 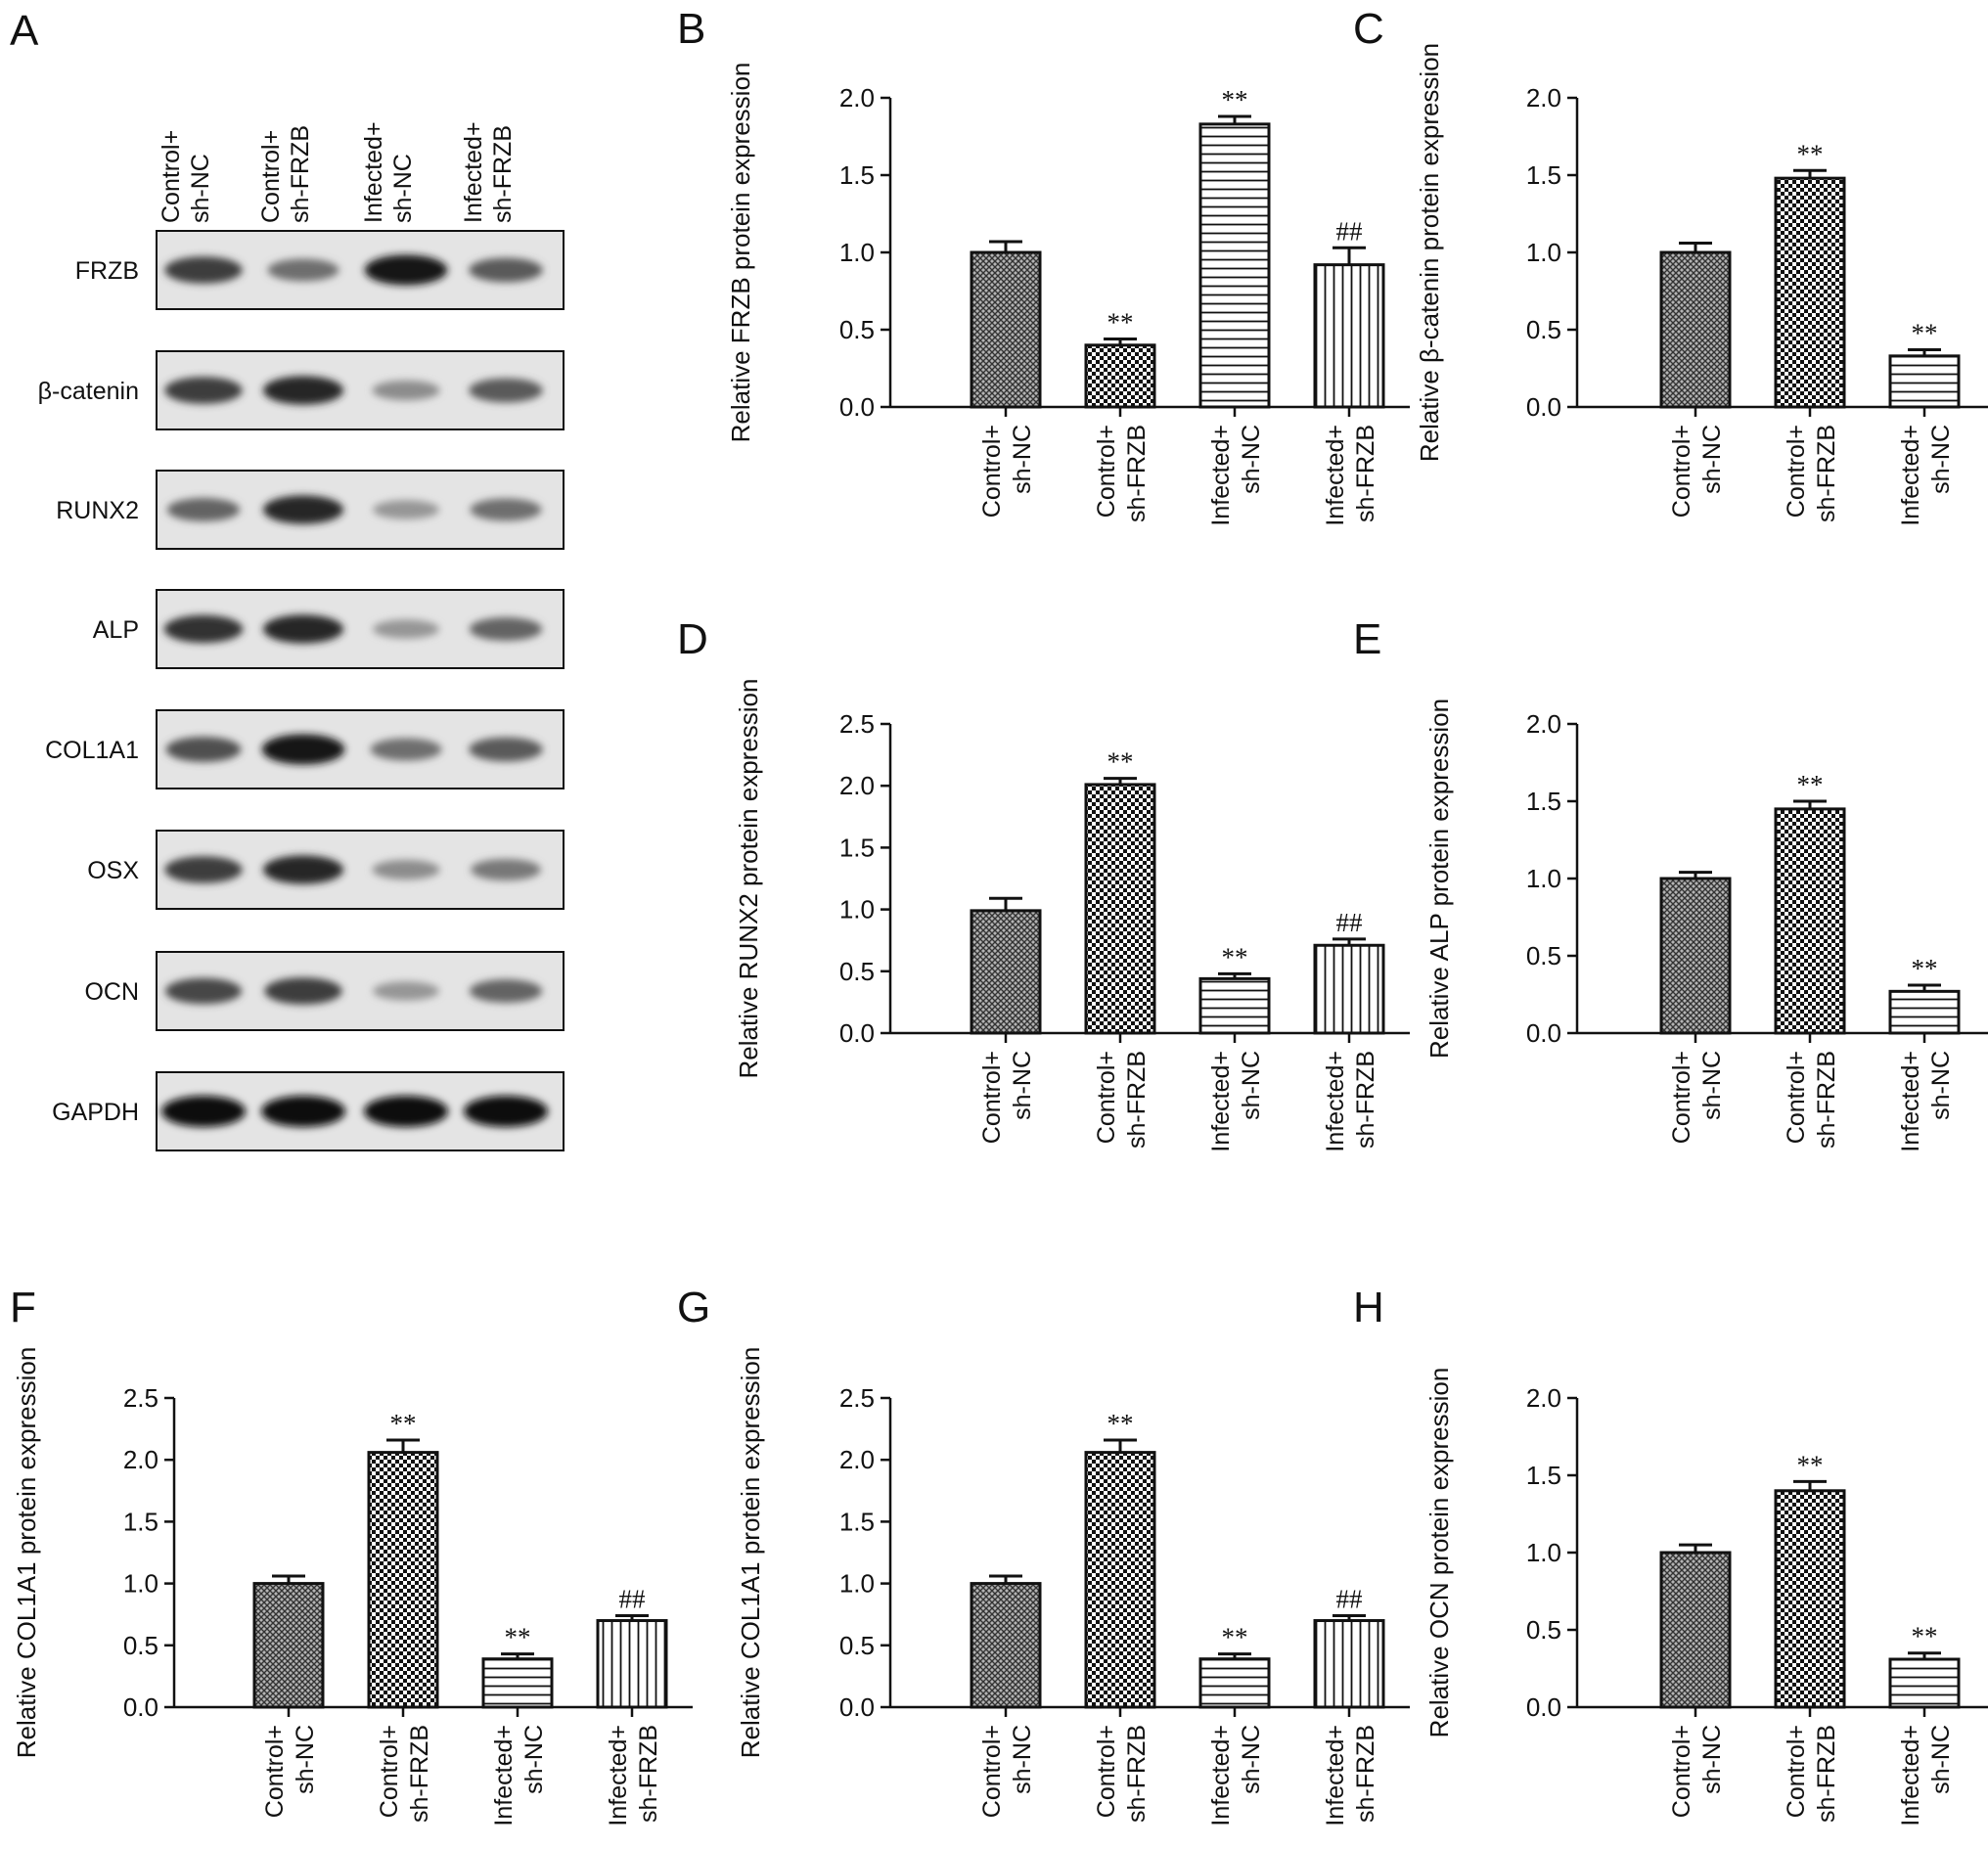 What do you see at coordinates (310, 510) in the screenshot?
I see `blot-row: RUNX2` at bounding box center [310, 510].